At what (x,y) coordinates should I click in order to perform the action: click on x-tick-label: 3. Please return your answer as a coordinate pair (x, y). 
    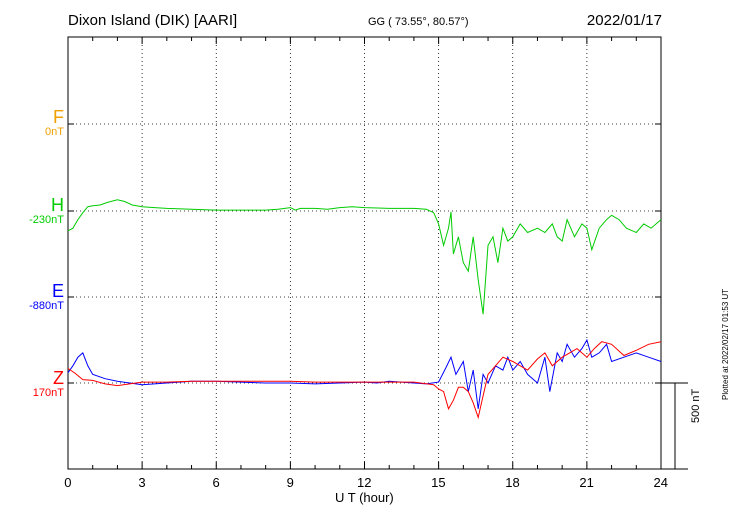
    Looking at the image, I should click on (142, 482).